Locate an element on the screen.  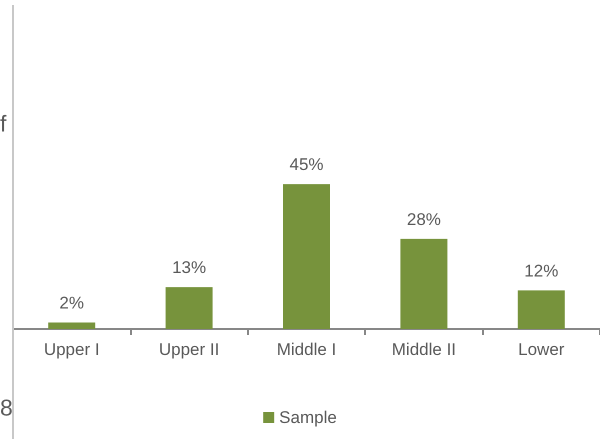
text: f is located at coordinates (3, 123).